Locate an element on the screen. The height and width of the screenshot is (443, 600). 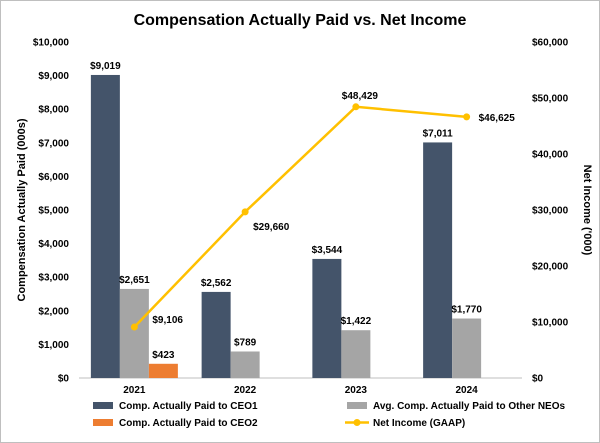
x-tick-label: 2024 is located at coordinates (467, 390).